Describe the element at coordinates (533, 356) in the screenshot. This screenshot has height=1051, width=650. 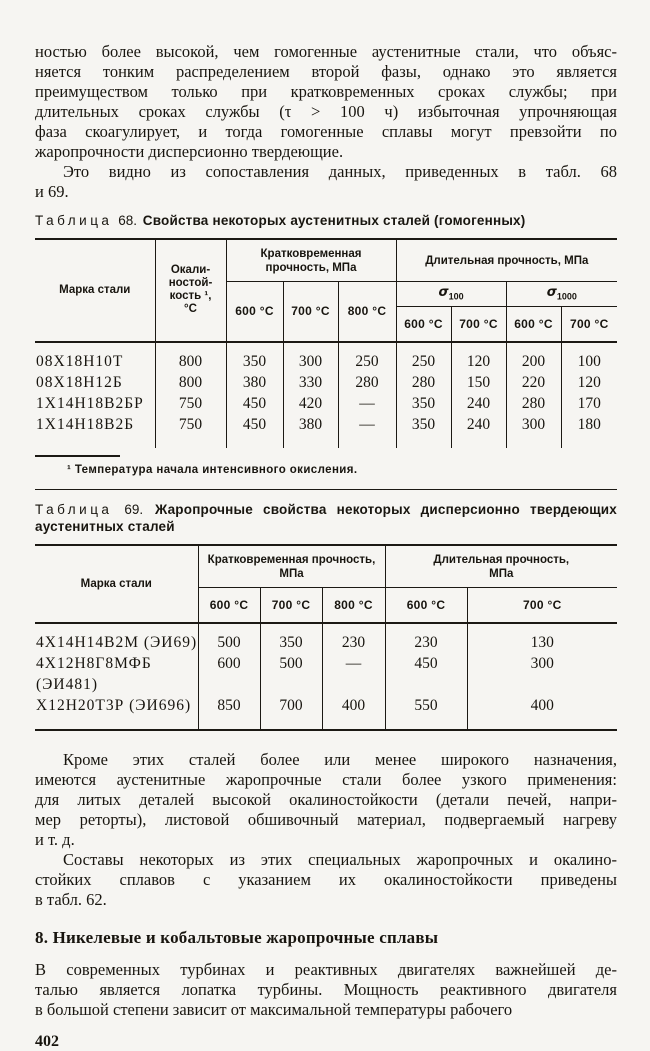
I see `value-cell: 200` at that location.